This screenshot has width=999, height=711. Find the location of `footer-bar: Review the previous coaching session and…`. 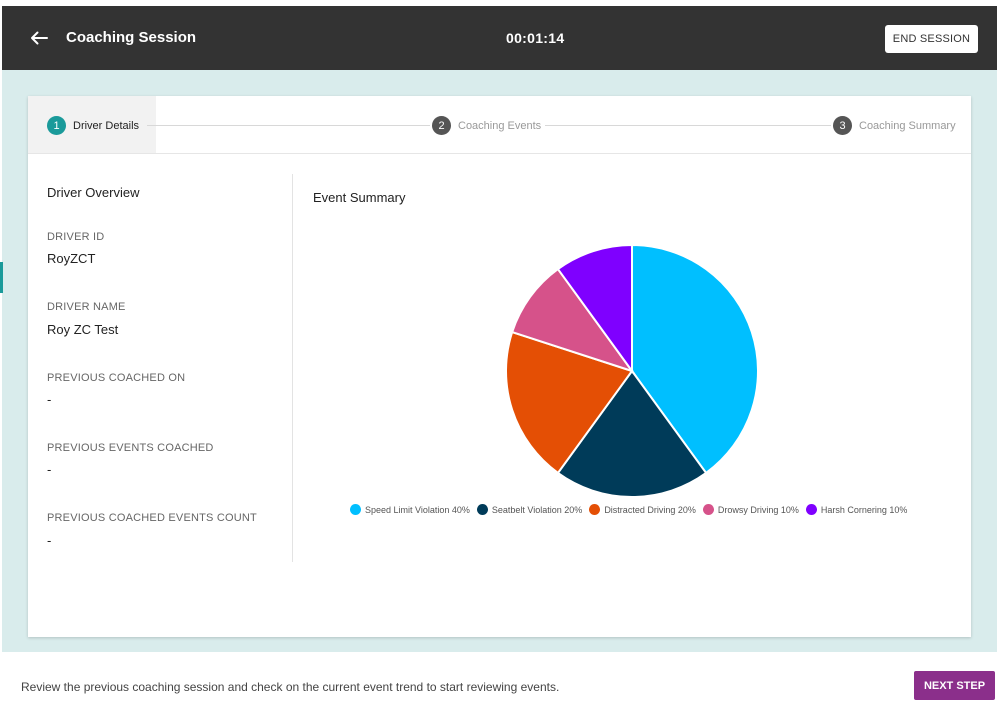

footer-bar: Review the previous coaching session and… is located at coordinates (499, 681).